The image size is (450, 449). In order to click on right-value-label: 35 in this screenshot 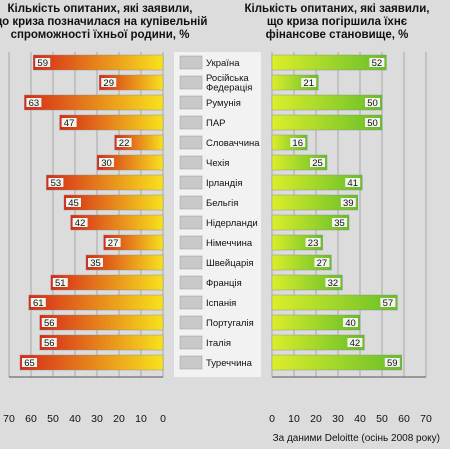, I will do `click(339, 223)`.